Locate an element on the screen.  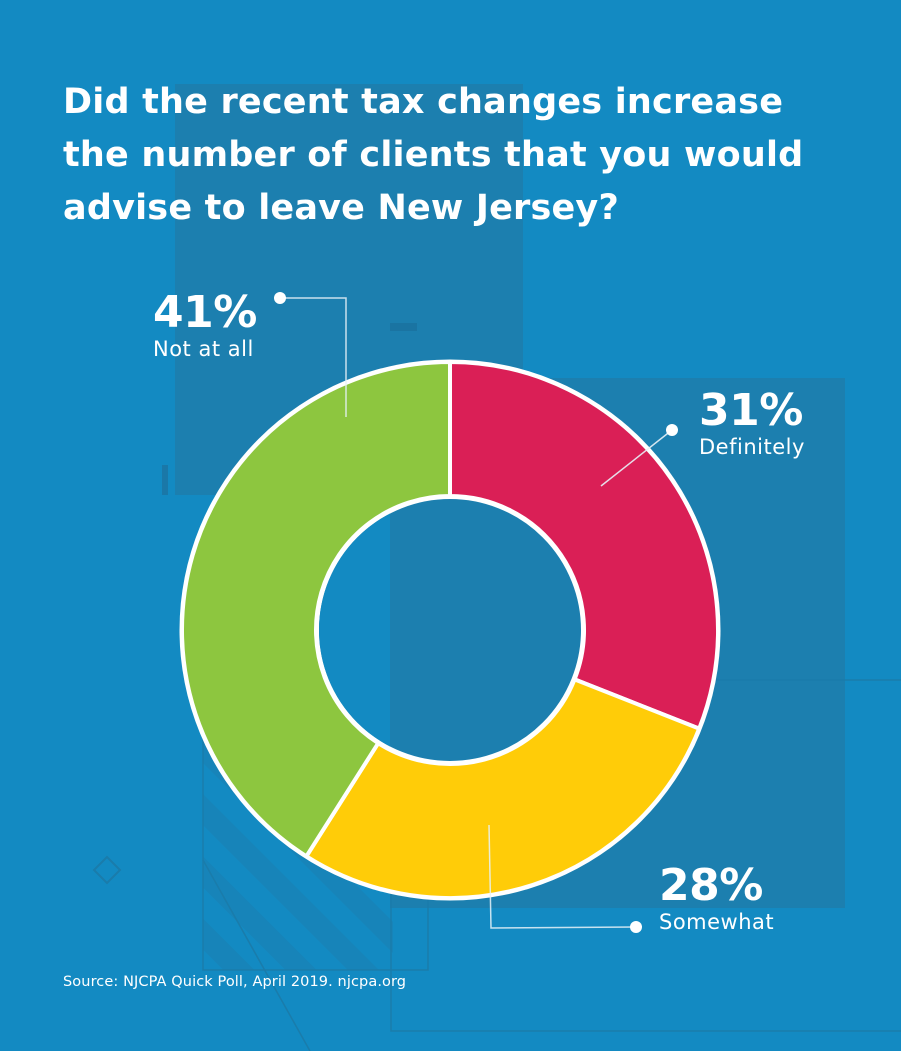
label-not-at-all: 41% Not at all is located at coordinates (205, 326).